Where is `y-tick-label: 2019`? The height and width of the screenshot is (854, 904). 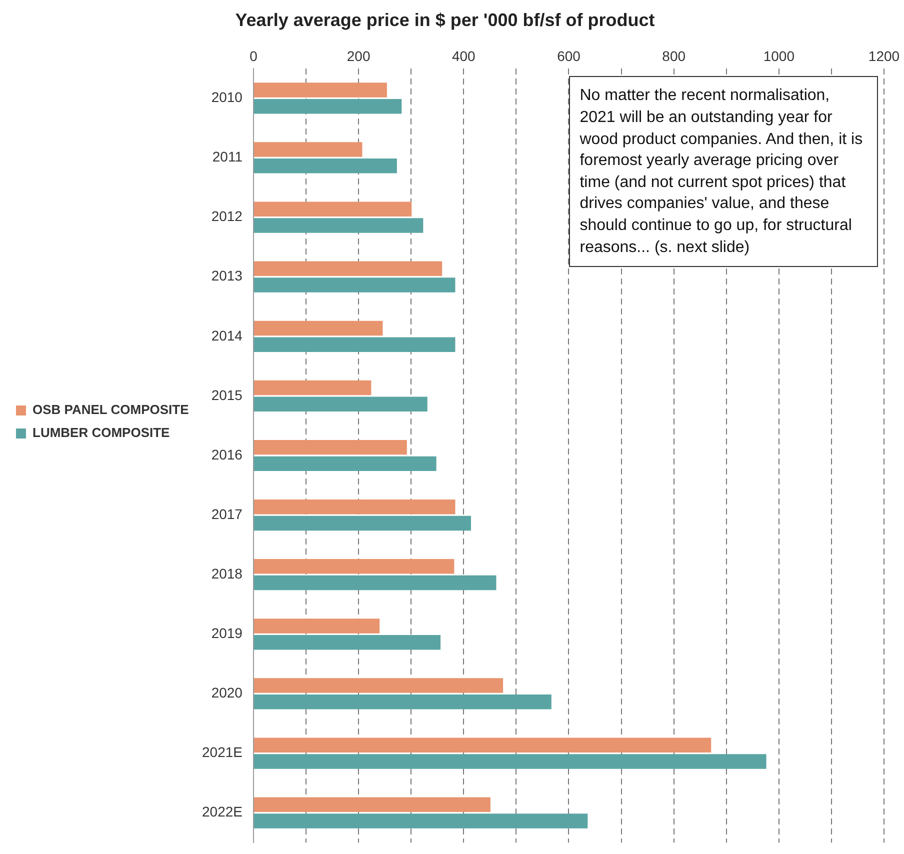 y-tick-label: 2019 is located at coordinates (227, 633).